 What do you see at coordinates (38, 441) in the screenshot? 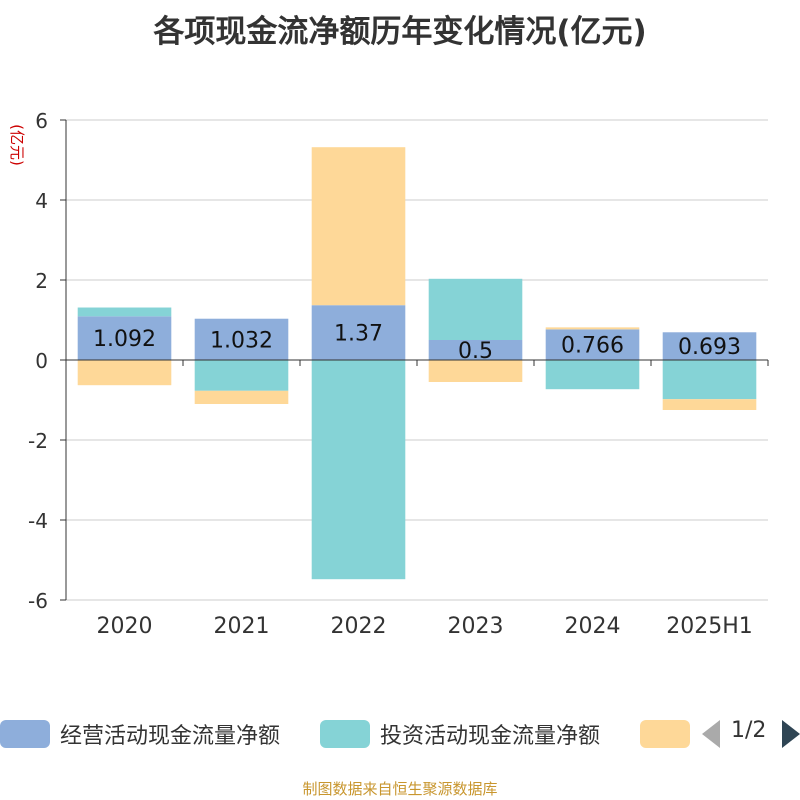
I see `y-tick-label: -2` at bounding box center [38, 441].